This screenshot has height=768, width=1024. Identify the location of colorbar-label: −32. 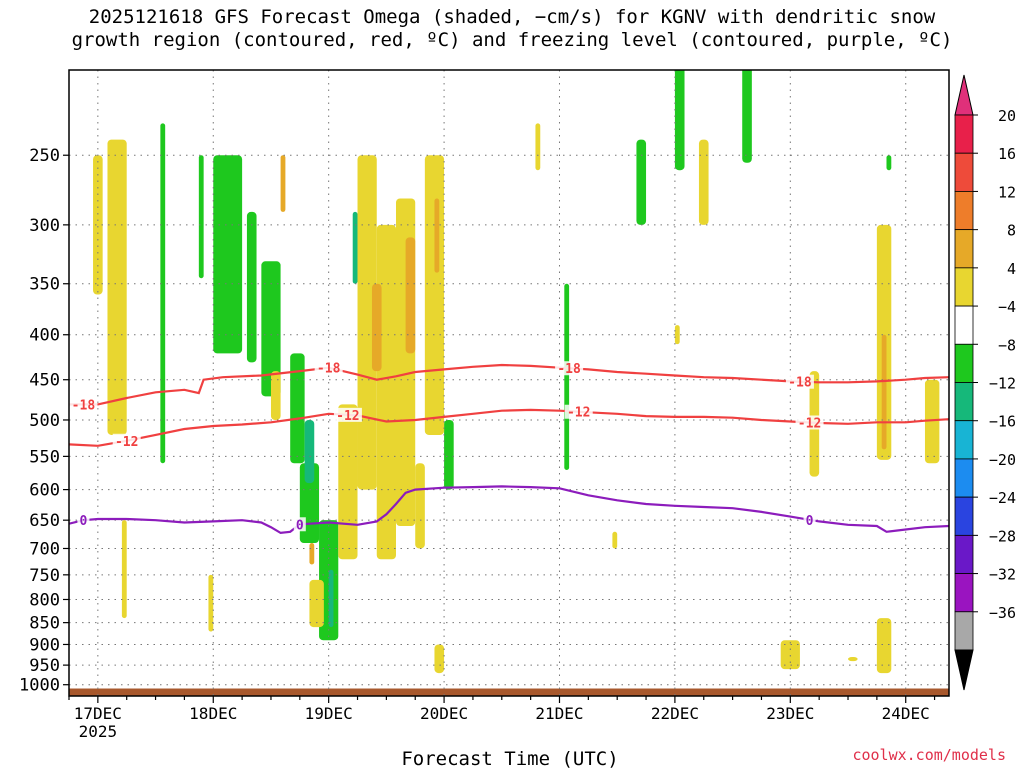
(1002, 575).